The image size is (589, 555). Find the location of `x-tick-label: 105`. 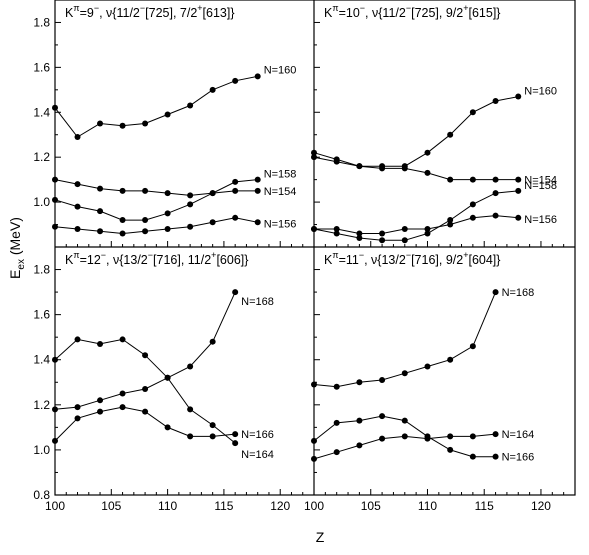

x-tick-label: 105 is located at coordinates (111, 506).